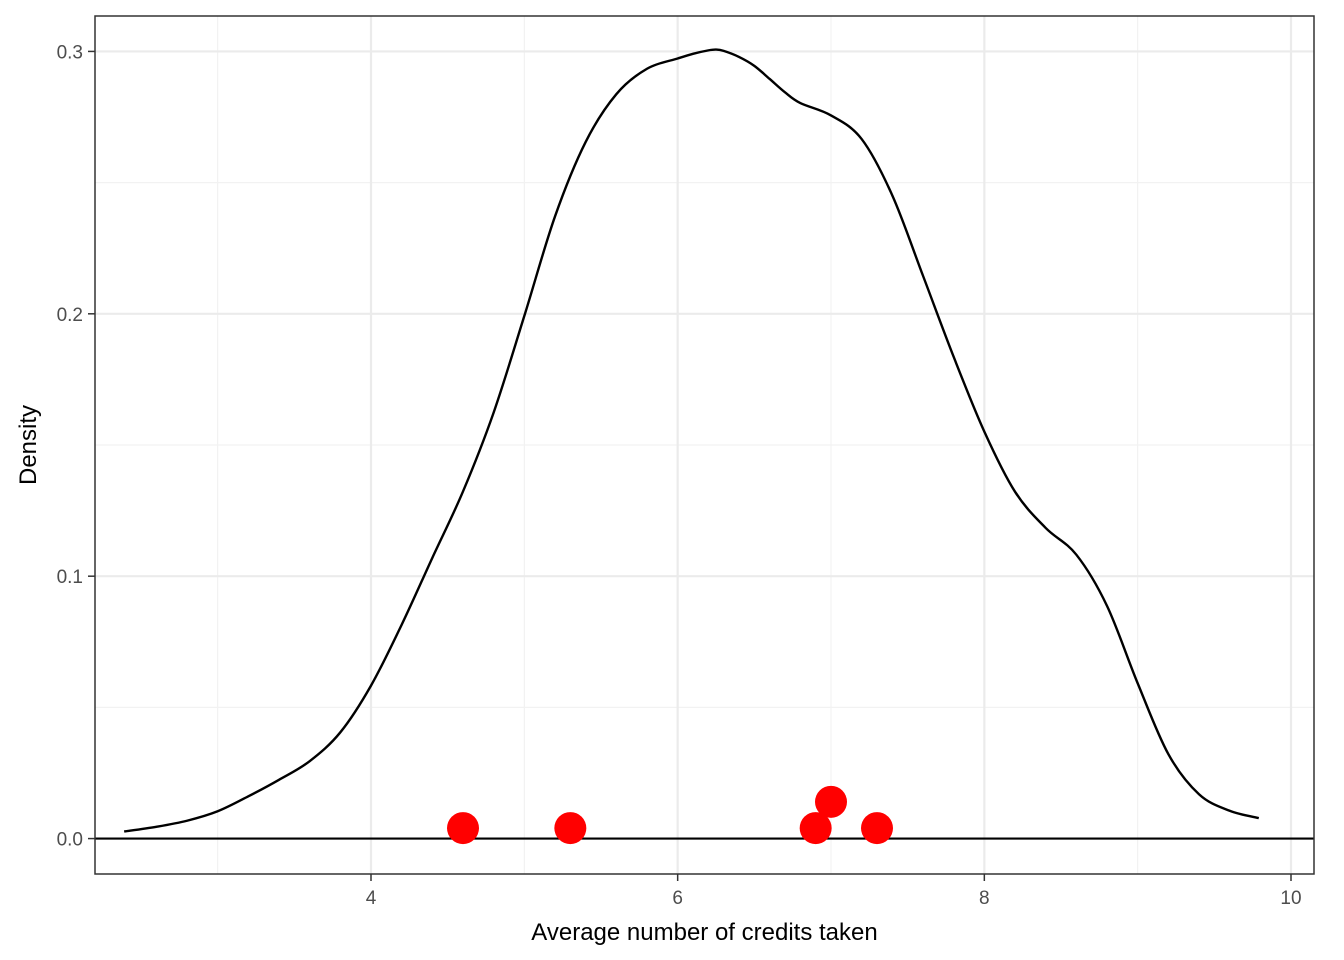  Describe the element at coordinates (28, 445) in the screenshot. I see `y-axis-title: Density` at that location.